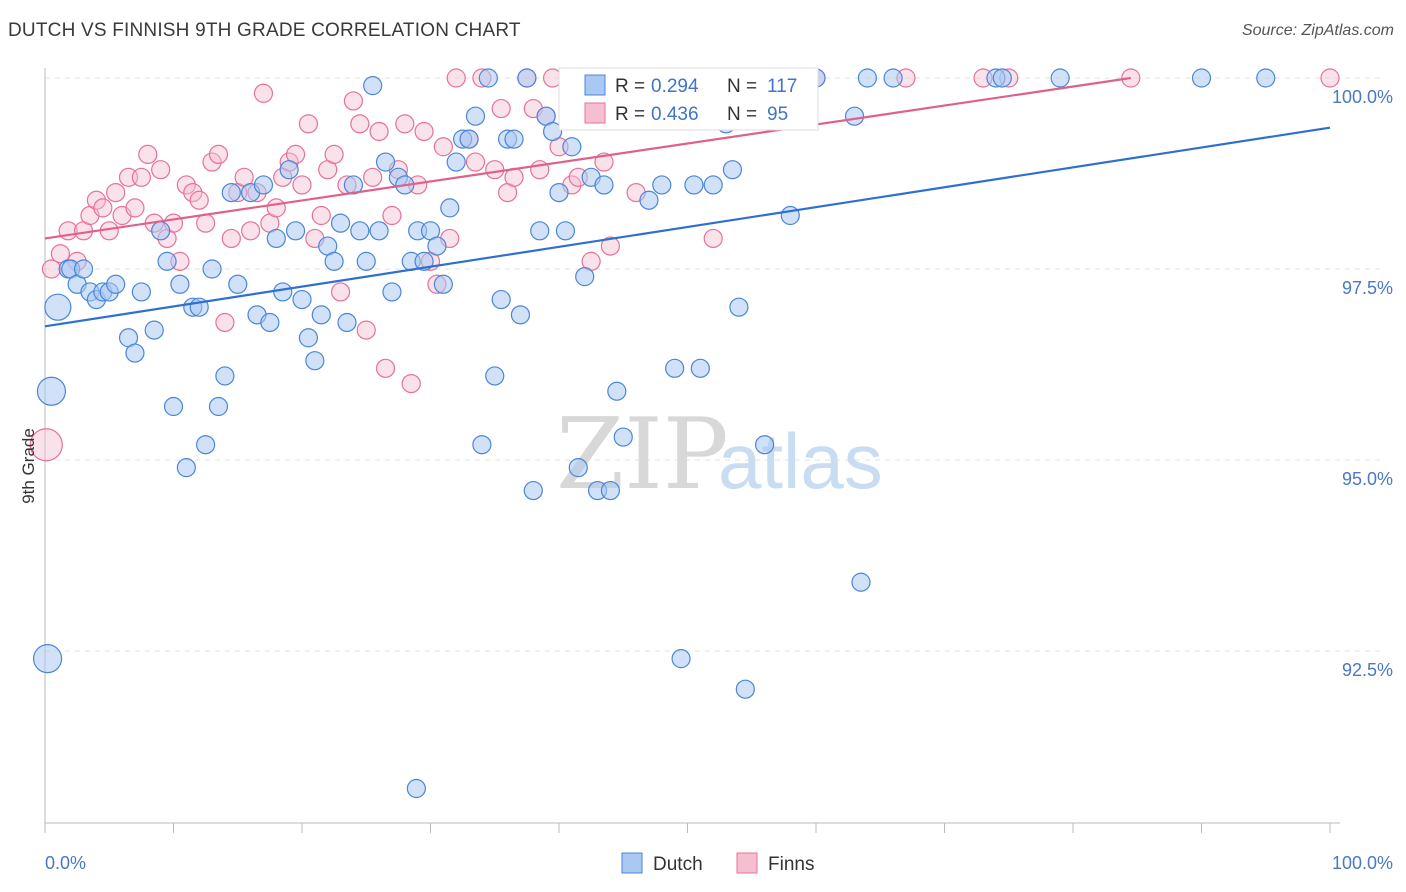 Image resolution: width=1406 pixels, height=892 pixels. What do you see at coordinates (791, 864) in the screenshot?
I see `legend-label-finns: Finns` at bounding box center [791, 864].